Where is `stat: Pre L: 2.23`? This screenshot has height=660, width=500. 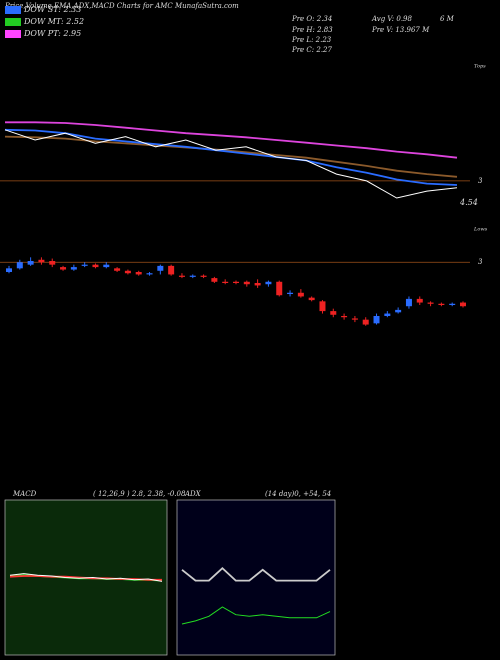 stat: Pre L: 2.23 is located at coordinates (311, 40).